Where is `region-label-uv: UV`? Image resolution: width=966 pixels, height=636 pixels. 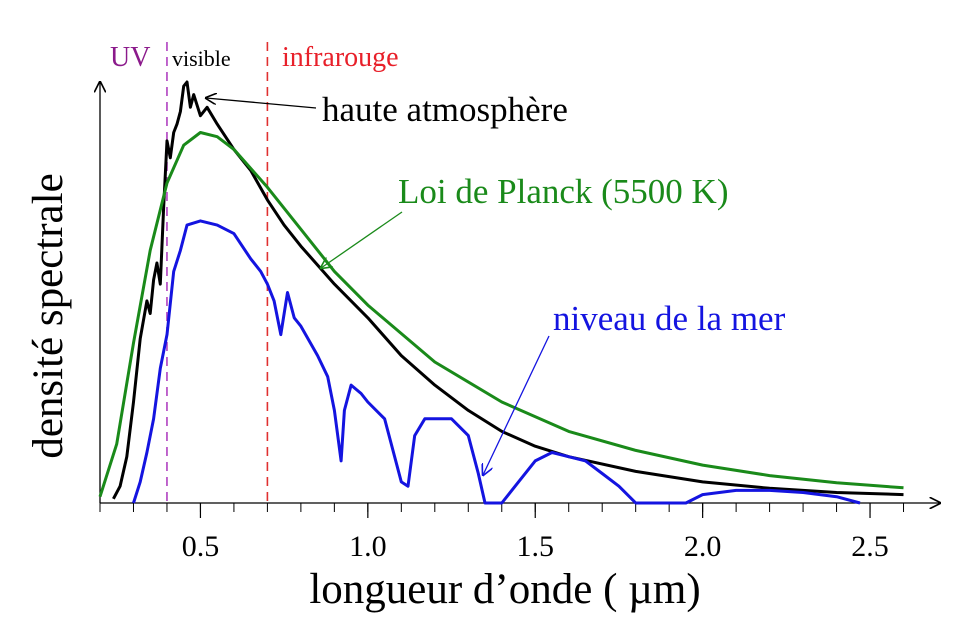
region-label-uv: UV is located at coordinates (130, 57).